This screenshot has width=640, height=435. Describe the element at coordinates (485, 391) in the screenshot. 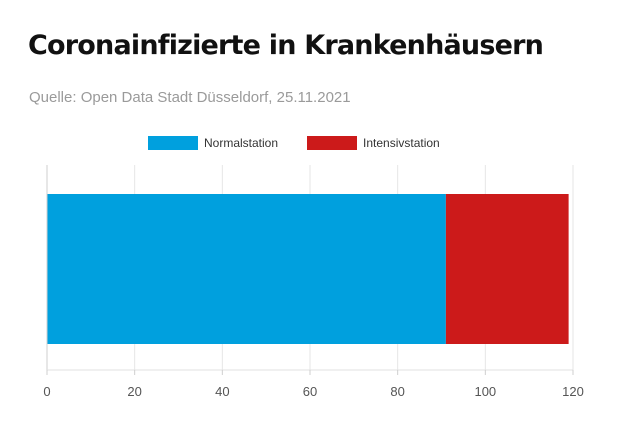

I see `x-tick-label: 100` at that location.